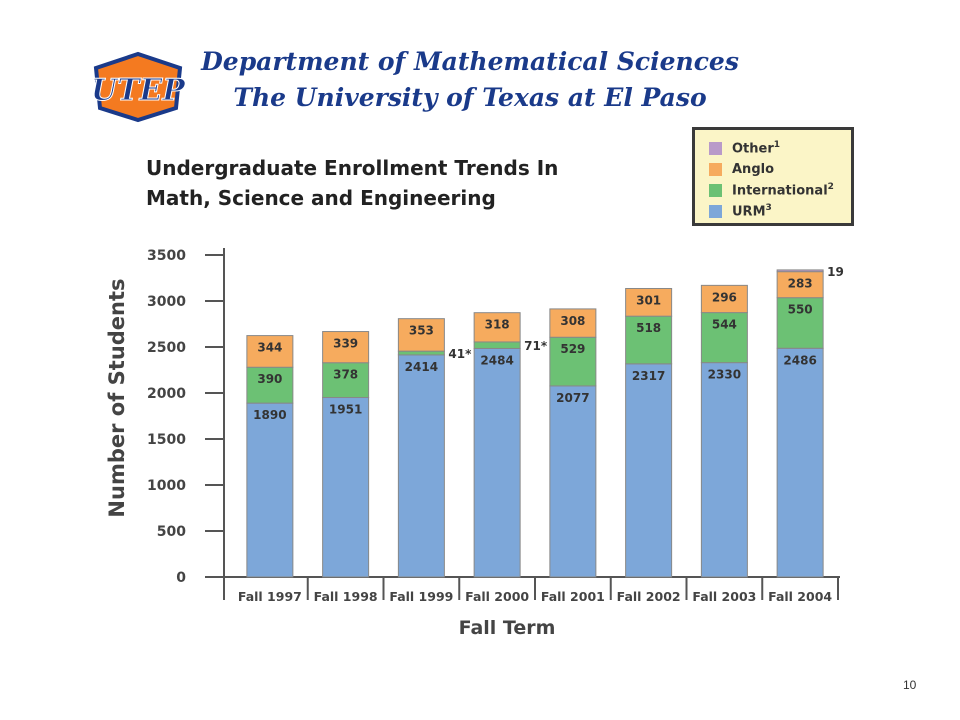 The image size is (960, 720). What do you see at coordinates (724, 375) in the screenshot?
I see `data-label-urm-6: 2330` at bounding box center [724, 375].